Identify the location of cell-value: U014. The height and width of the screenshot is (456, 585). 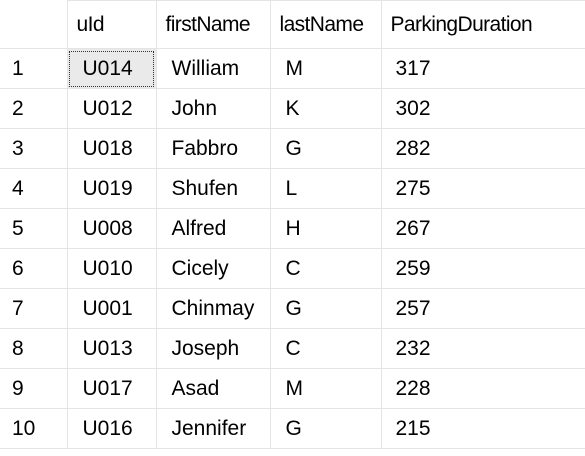
(107, 68).